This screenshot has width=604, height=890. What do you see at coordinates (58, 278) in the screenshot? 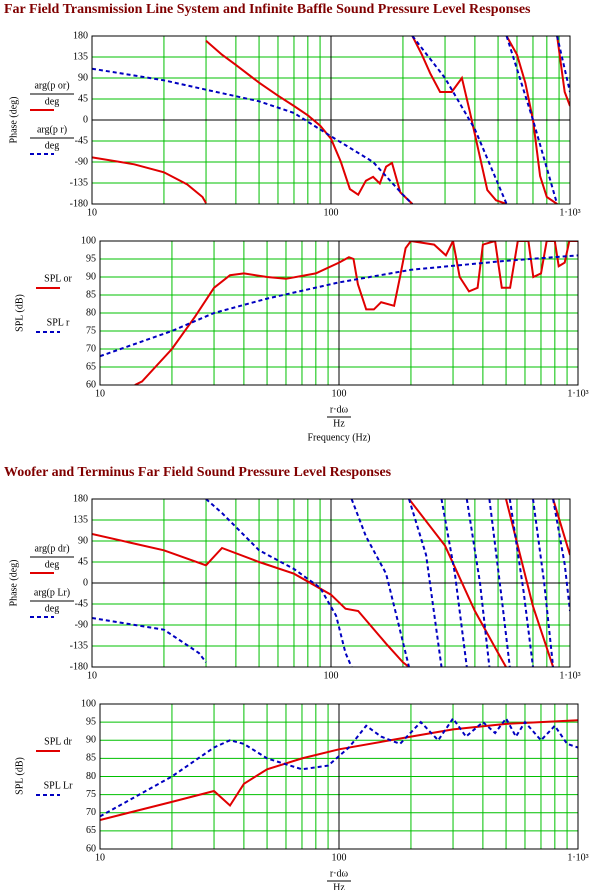
I see `legend-label: SPL or` at bounding box center [58, 278].